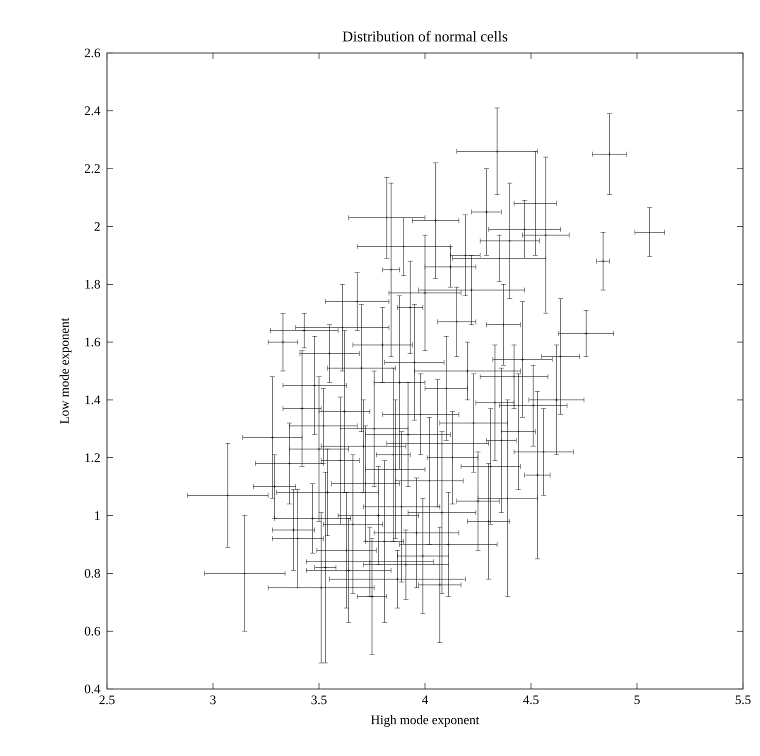 The image size is (760, 756). I want to click on y-tick-label: 2.4, so click(92, 111).